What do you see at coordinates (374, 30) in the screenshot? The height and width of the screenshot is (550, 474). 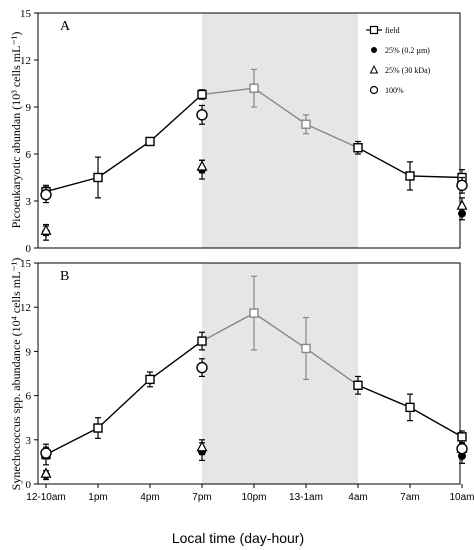 I see `legend-marker-square` at bounding box center [374, 30].